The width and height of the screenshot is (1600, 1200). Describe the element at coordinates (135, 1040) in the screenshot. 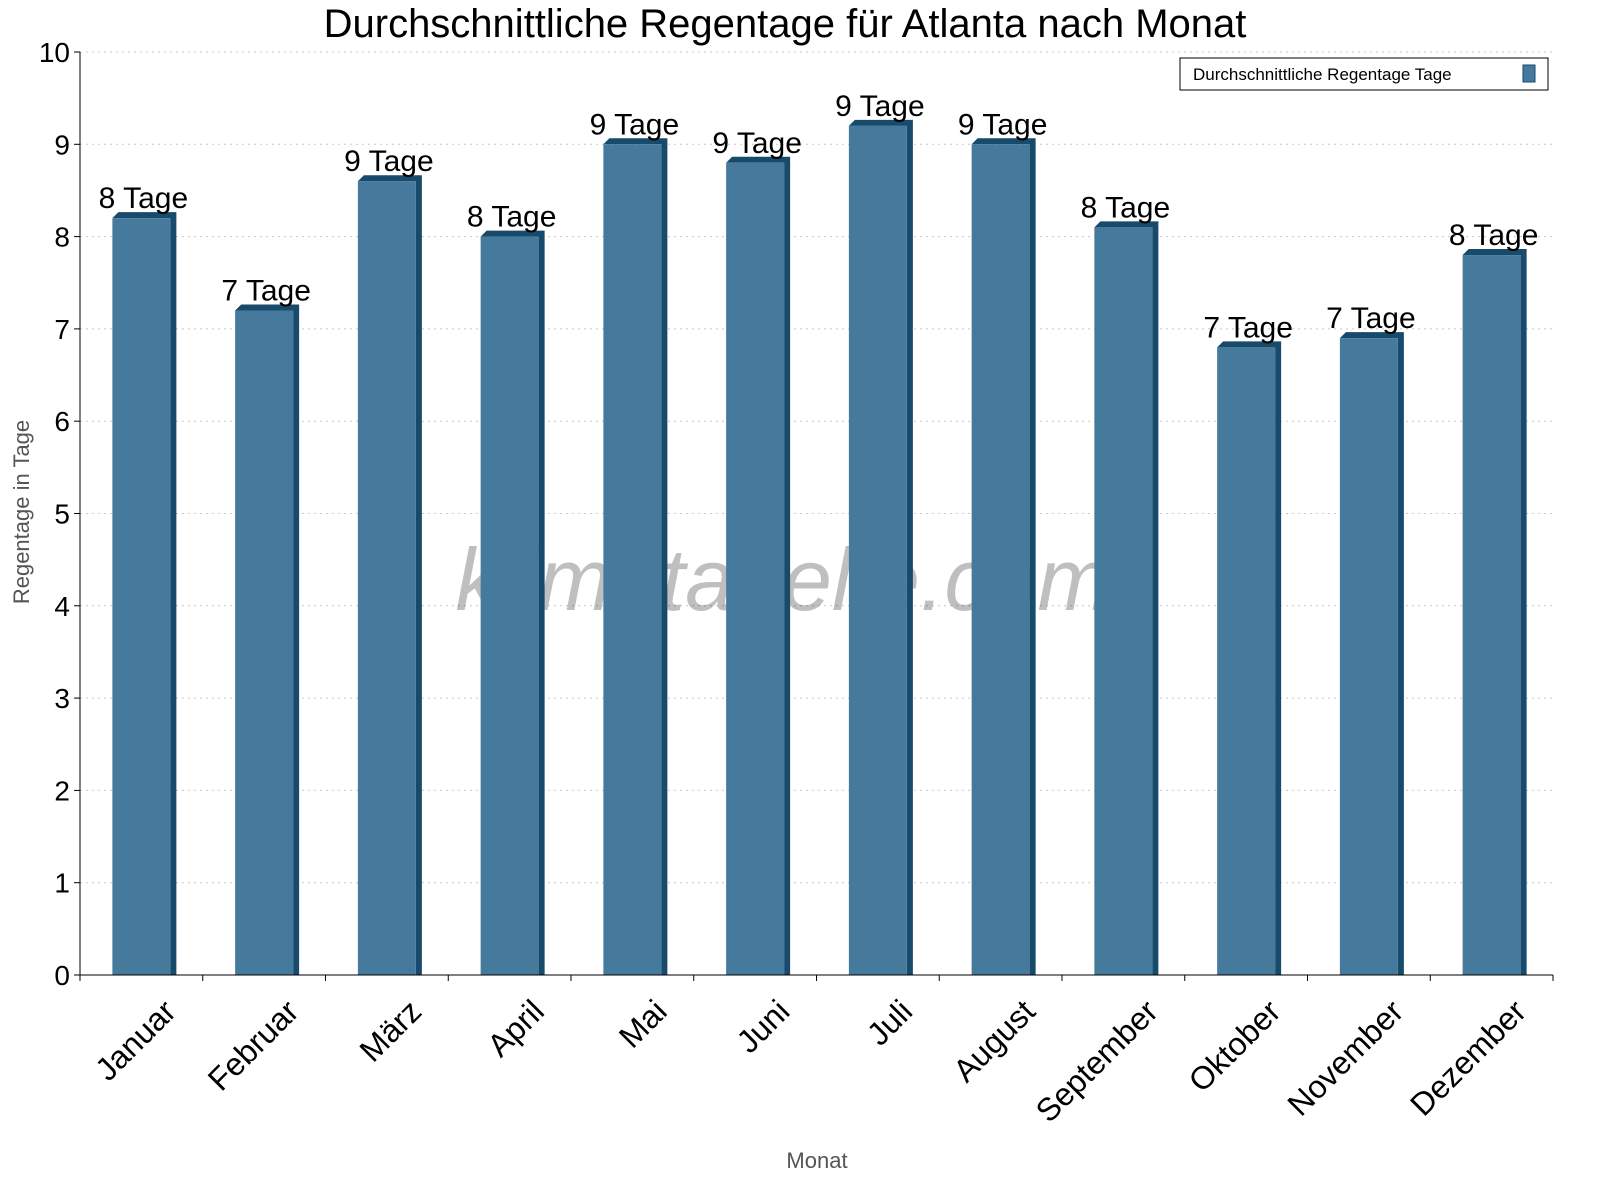

I see `x-tick-label: Januar` at that location.